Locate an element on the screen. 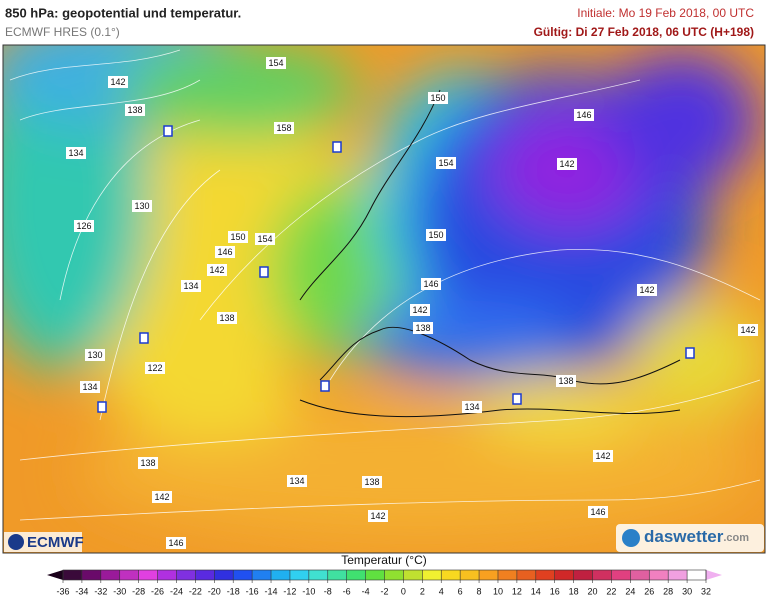 The width and height of the screenshot is (768, 604). title: 850 hPa: geopotential und temperatur. is located at coordinates (123, 12).